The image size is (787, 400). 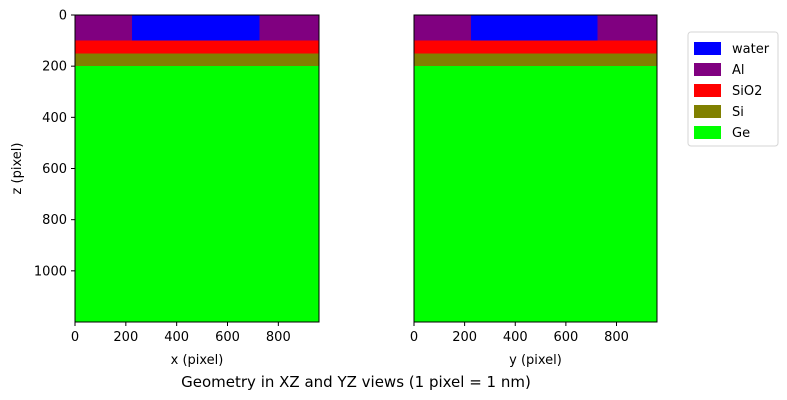 What do you see at coordinates (741, 133) in the screenshot?
I see `legend-label-ge: Ge` at bounding box center [741, 133].